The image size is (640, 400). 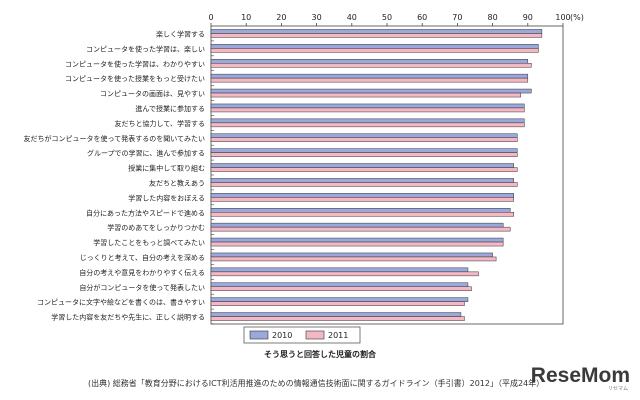 What do you see at coordinates (259, 335) in the screenshot?
I see `legend-swatch-2010` at bounding box center [259, 335].